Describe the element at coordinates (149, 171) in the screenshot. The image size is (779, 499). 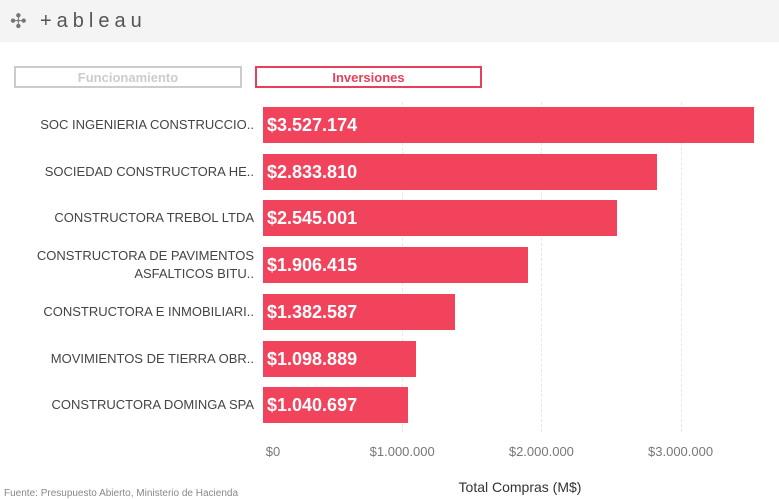
I see `y-category-label: SOCIEDAD CONSTRUCTORA HE..` at that location.